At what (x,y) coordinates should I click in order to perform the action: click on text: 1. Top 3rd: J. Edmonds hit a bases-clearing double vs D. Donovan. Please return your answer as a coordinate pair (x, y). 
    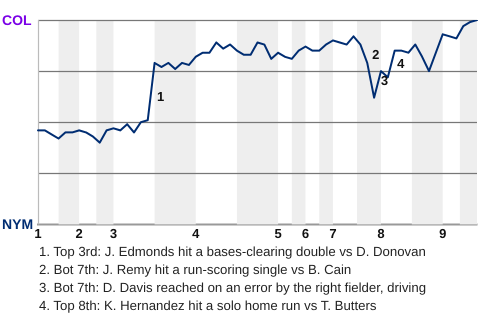
    Looking at the image, I should click on (232, 252).